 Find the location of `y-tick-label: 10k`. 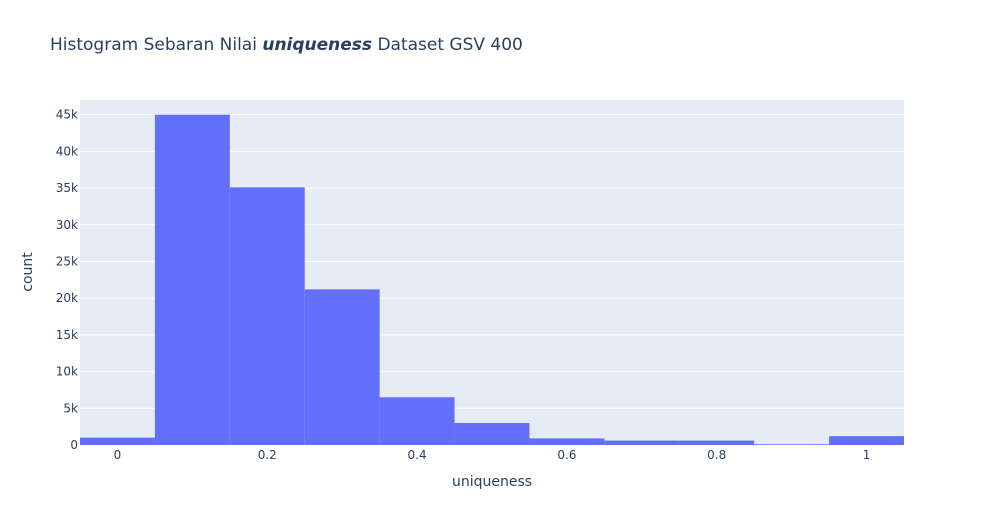

y-tick-label: 10k is located at coordinates (67, 372).